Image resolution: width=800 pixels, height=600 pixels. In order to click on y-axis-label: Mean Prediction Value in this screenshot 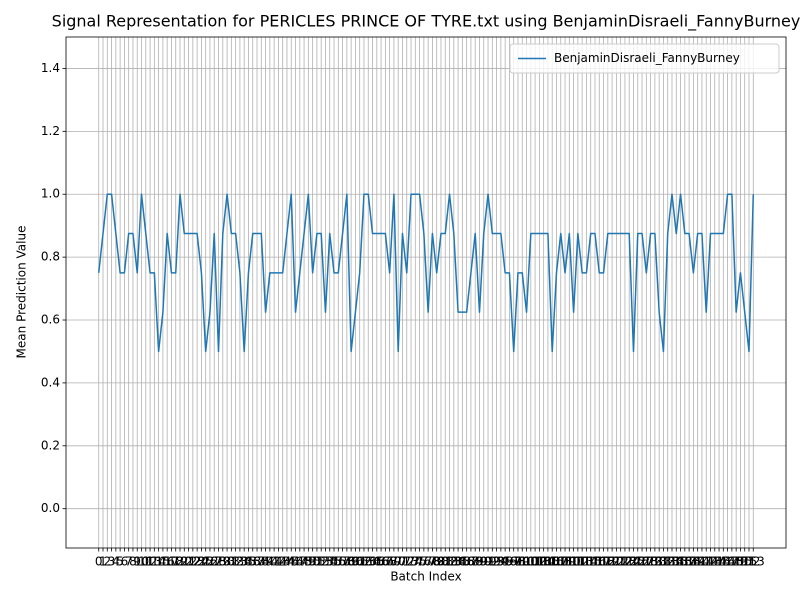, I will do `click(22, 292)`.